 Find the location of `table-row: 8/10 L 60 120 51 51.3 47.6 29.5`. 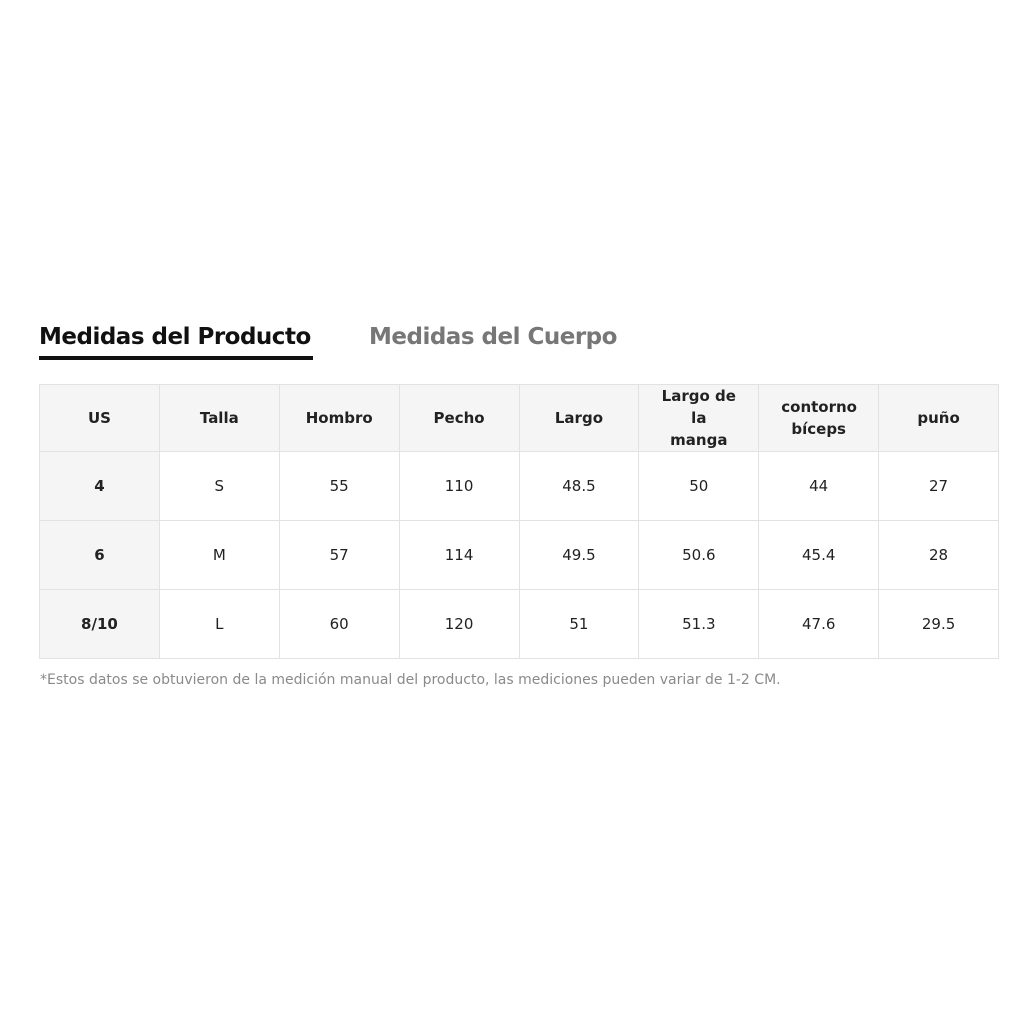

table-row: 8/10 L 60 120 51 51.3 47.6 29.5 is located at coordinates (519, 624).